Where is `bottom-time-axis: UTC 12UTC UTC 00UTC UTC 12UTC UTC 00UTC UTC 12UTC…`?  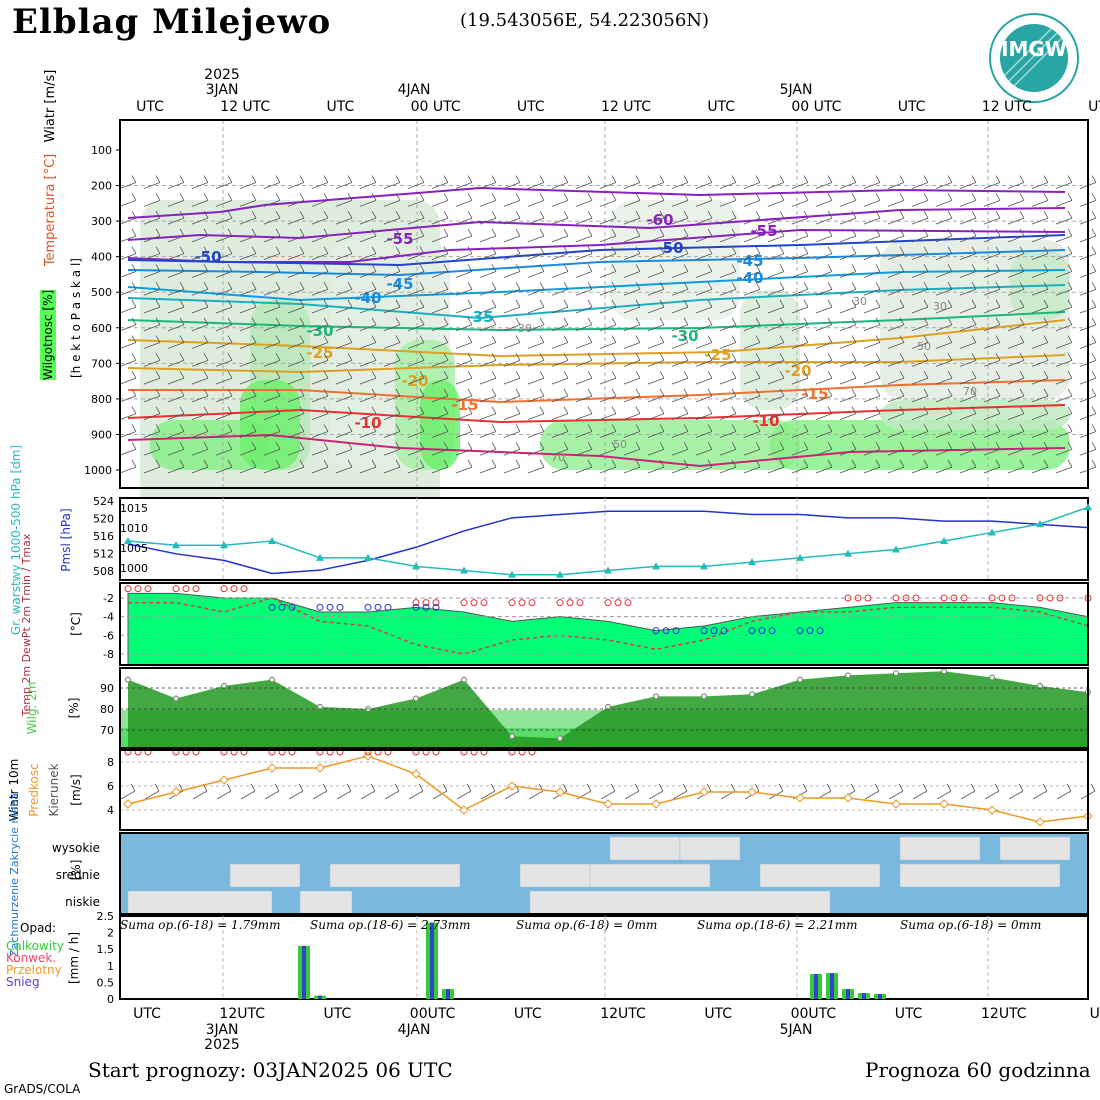
bottom-time-axis: UTC 12UTC UTC 00UTC UTC 12UTC UTC 00UTC UTC 12UTC… is located at coordinates (616, 1029).